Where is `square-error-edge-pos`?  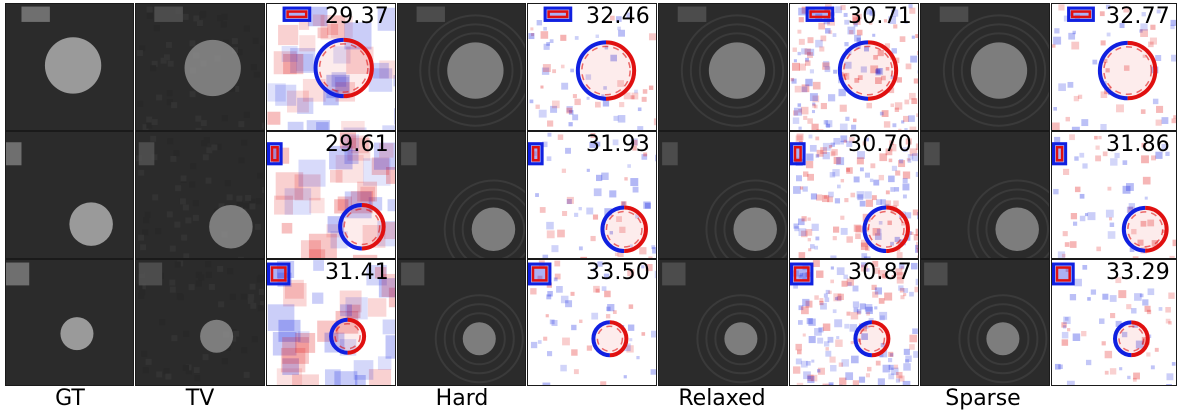
square-error-edge-pos is located at coordinates (274, 153).